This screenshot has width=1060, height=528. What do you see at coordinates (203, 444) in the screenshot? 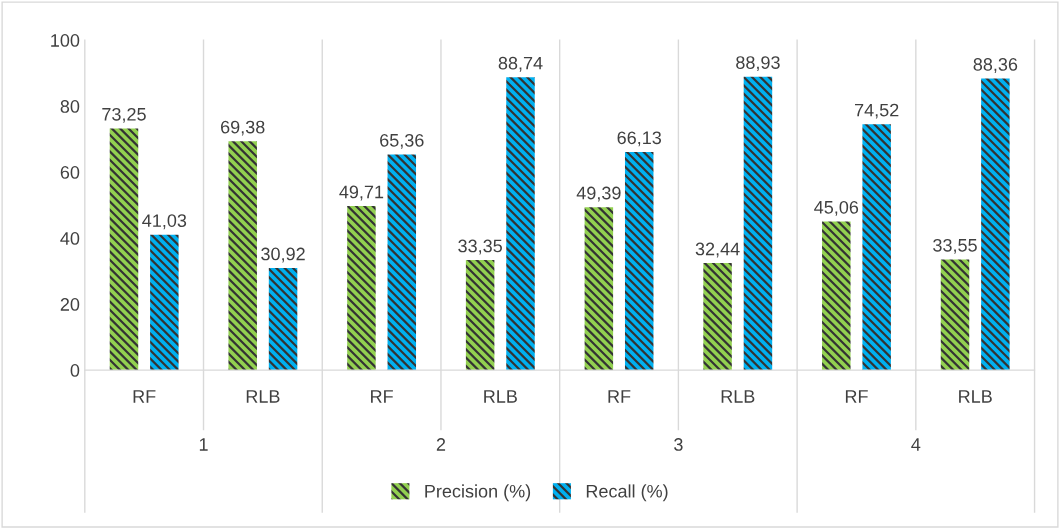
I see `text: 1` at bounding box center [203, 444].